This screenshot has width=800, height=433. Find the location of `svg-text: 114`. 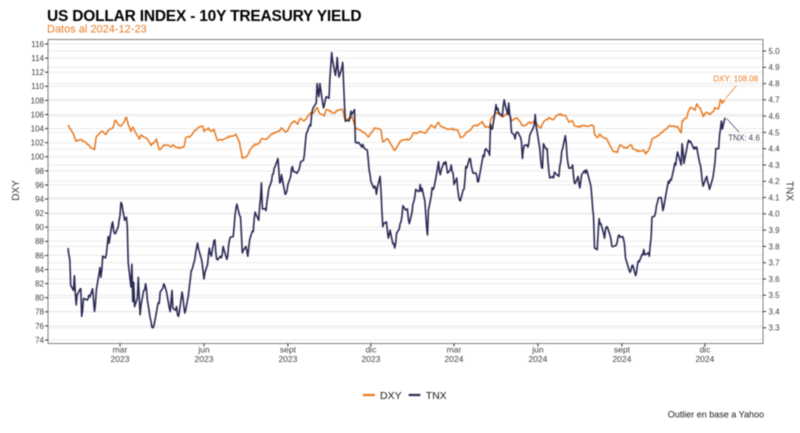

svg-text: 114 is located at coordinates (37, 58).